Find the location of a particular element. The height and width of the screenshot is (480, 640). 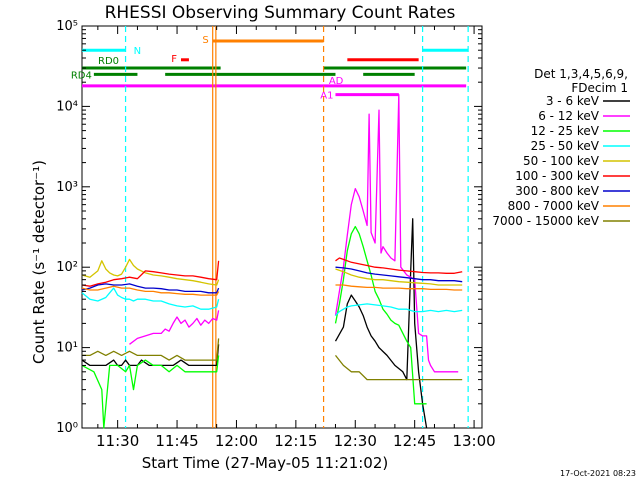

legend-label: 6 - 12 keV is located at coordinates (569, 116).